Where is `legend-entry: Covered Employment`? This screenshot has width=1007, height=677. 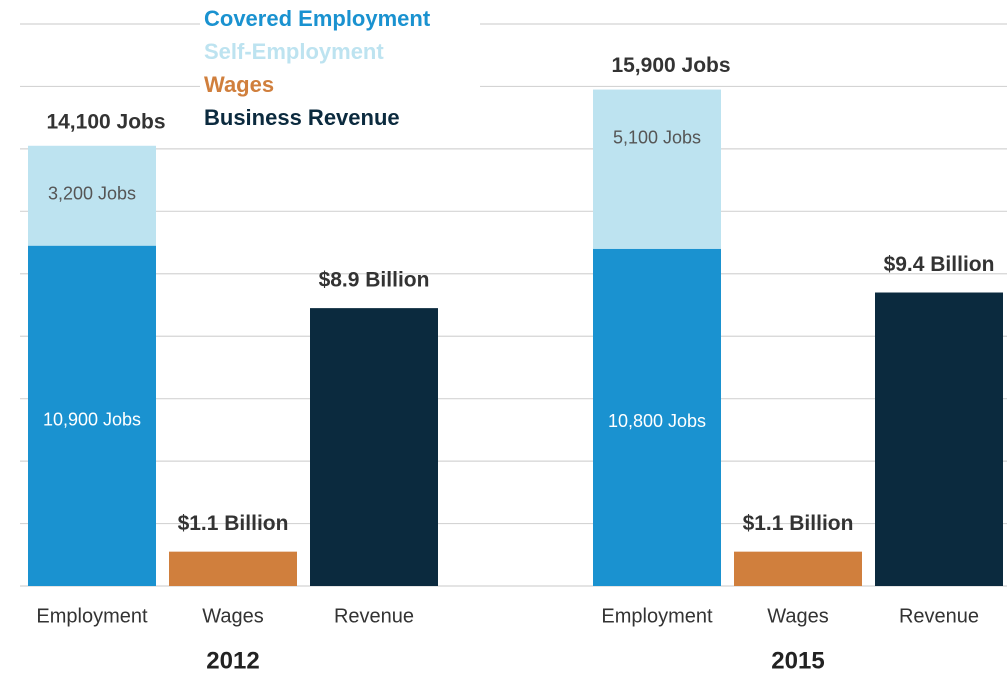 legend-entry: Covered Employment is located at coordinates (317, 18).